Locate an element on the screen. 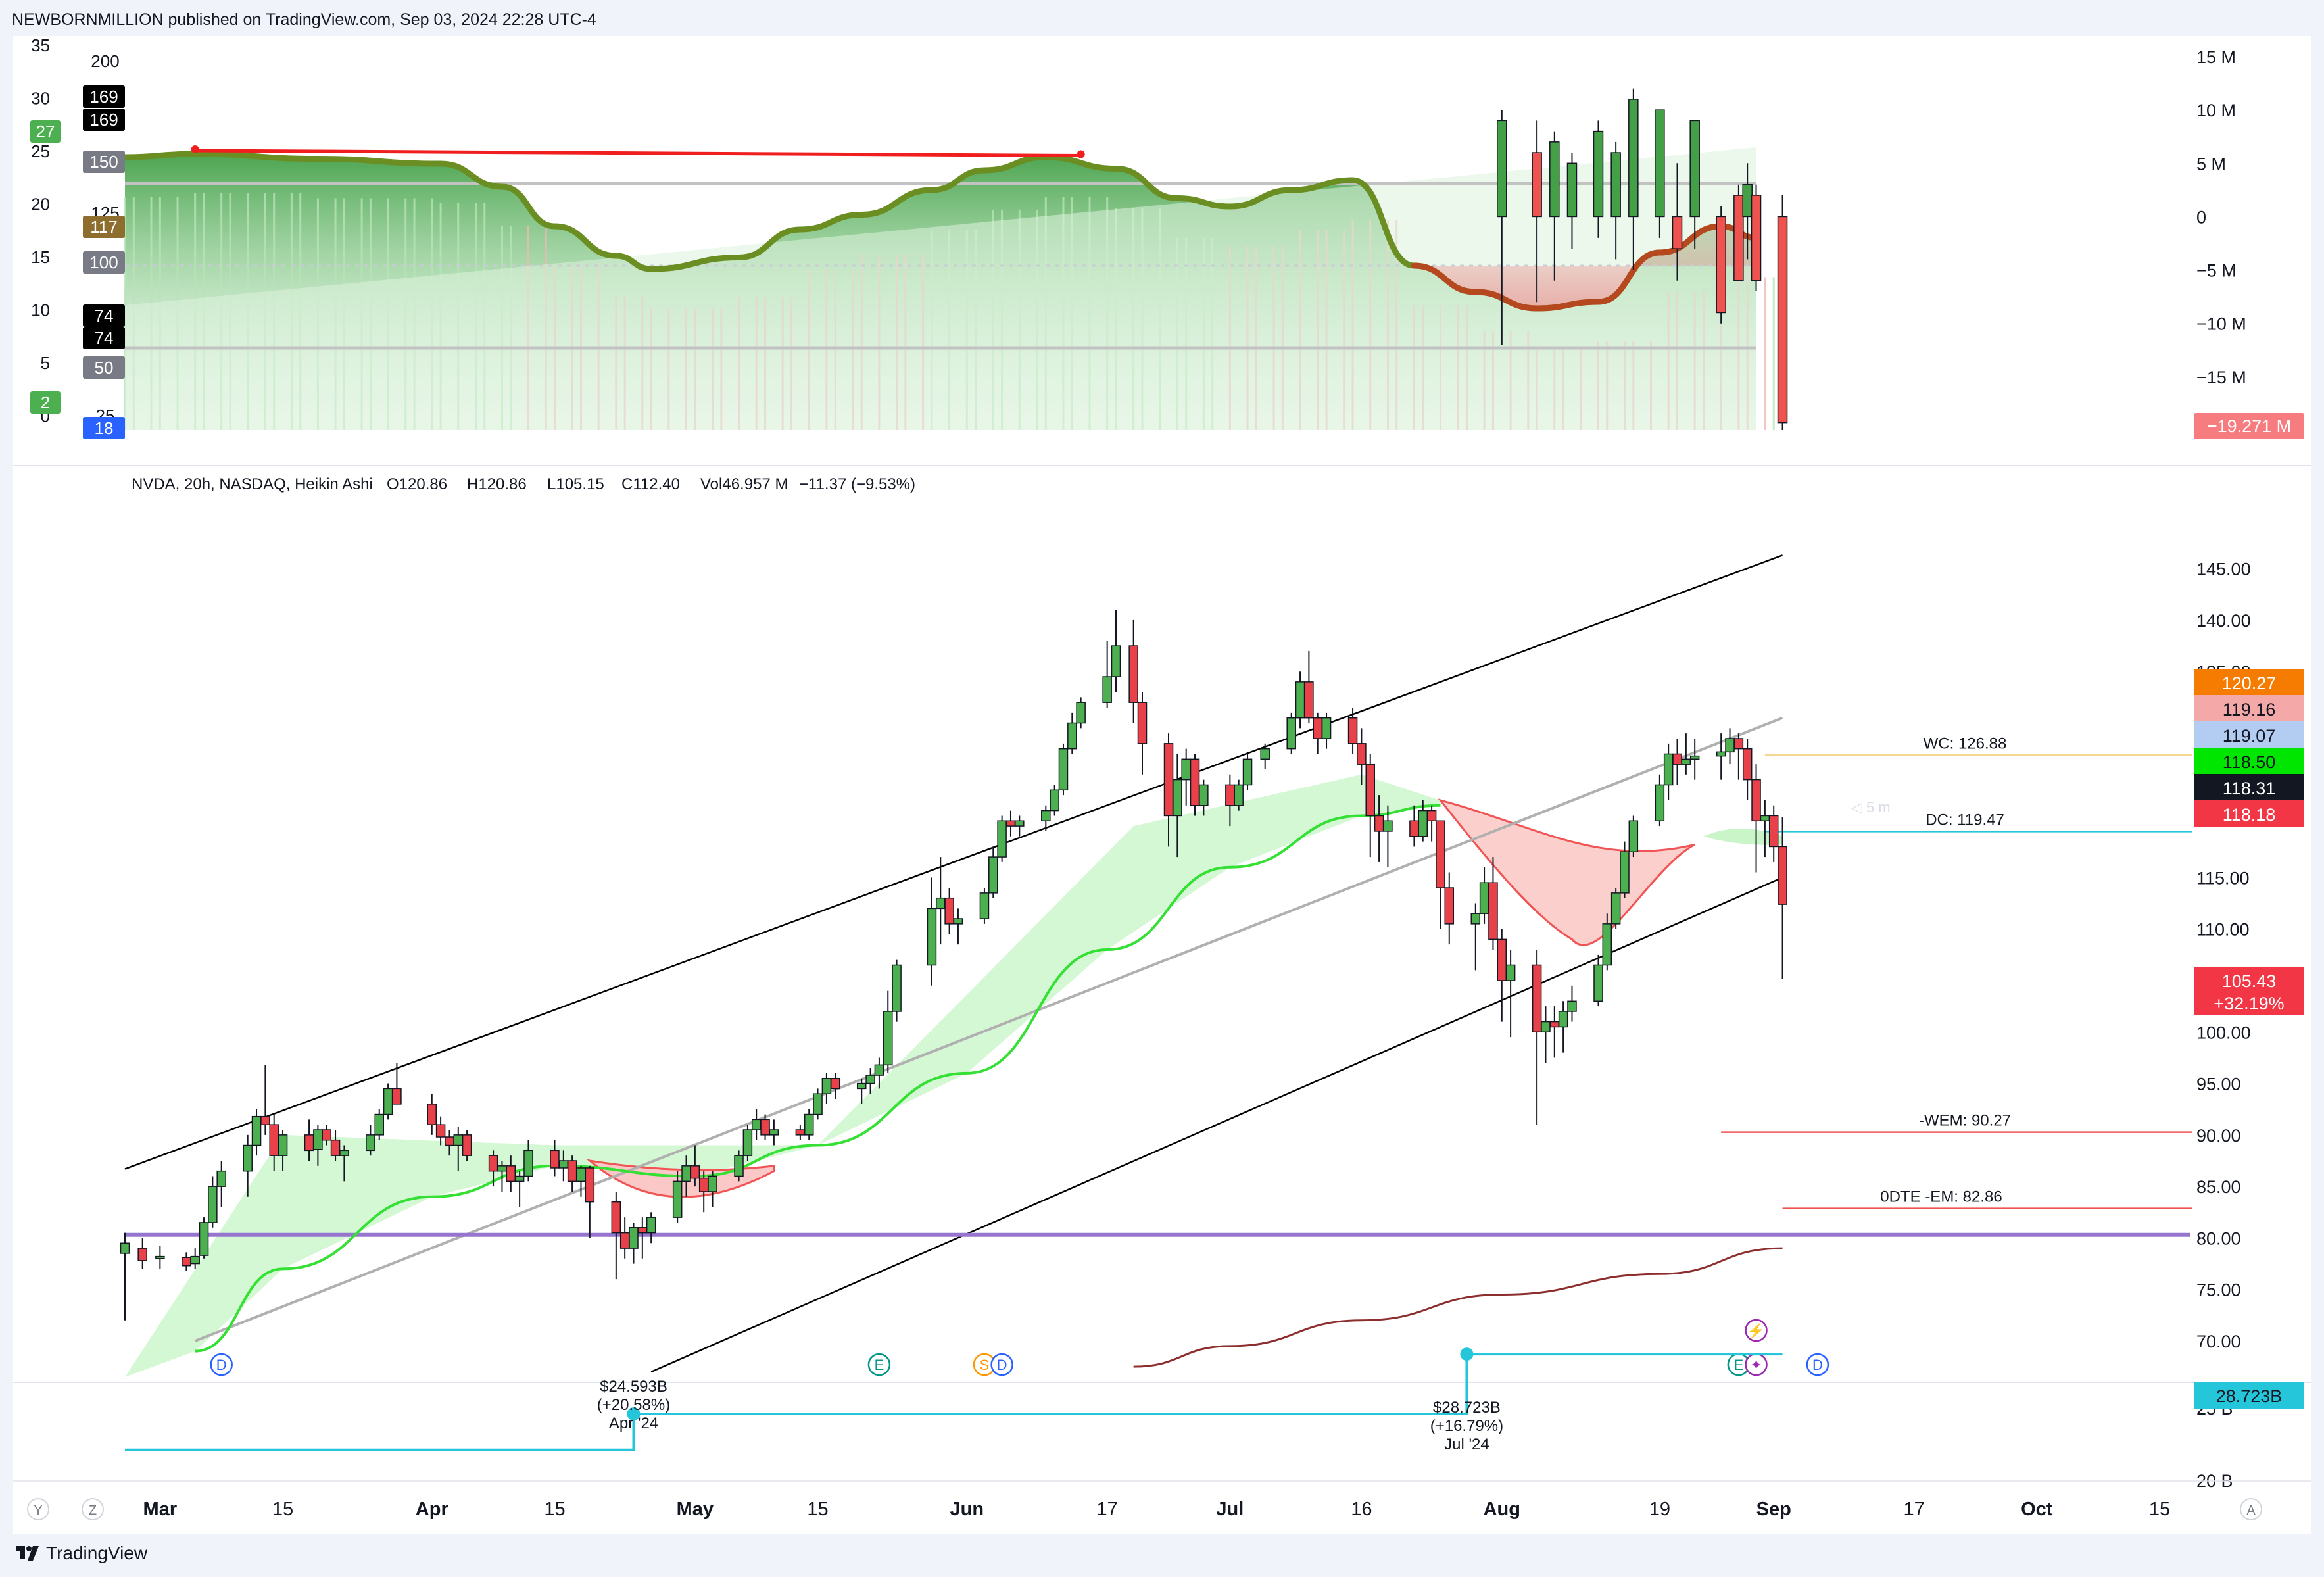  time-axis-button-label: A is located at coordinates (2251, 1510).